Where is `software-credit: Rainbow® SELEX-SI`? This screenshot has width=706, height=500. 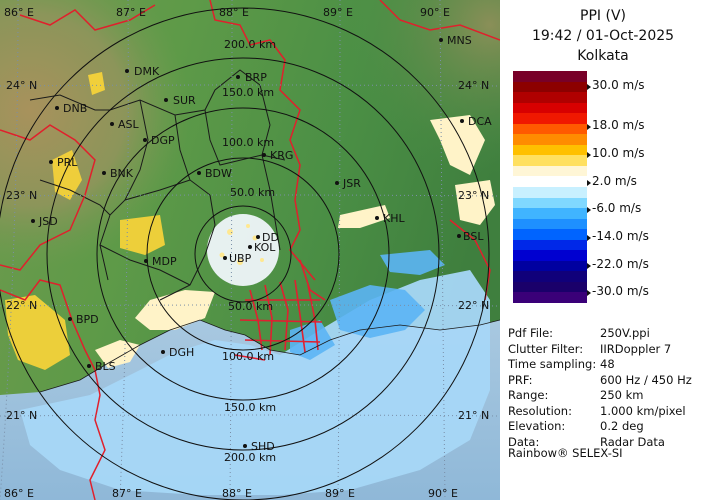
software-credit: Rainbow® SELEX-SI is located at coordinates (565, 453).